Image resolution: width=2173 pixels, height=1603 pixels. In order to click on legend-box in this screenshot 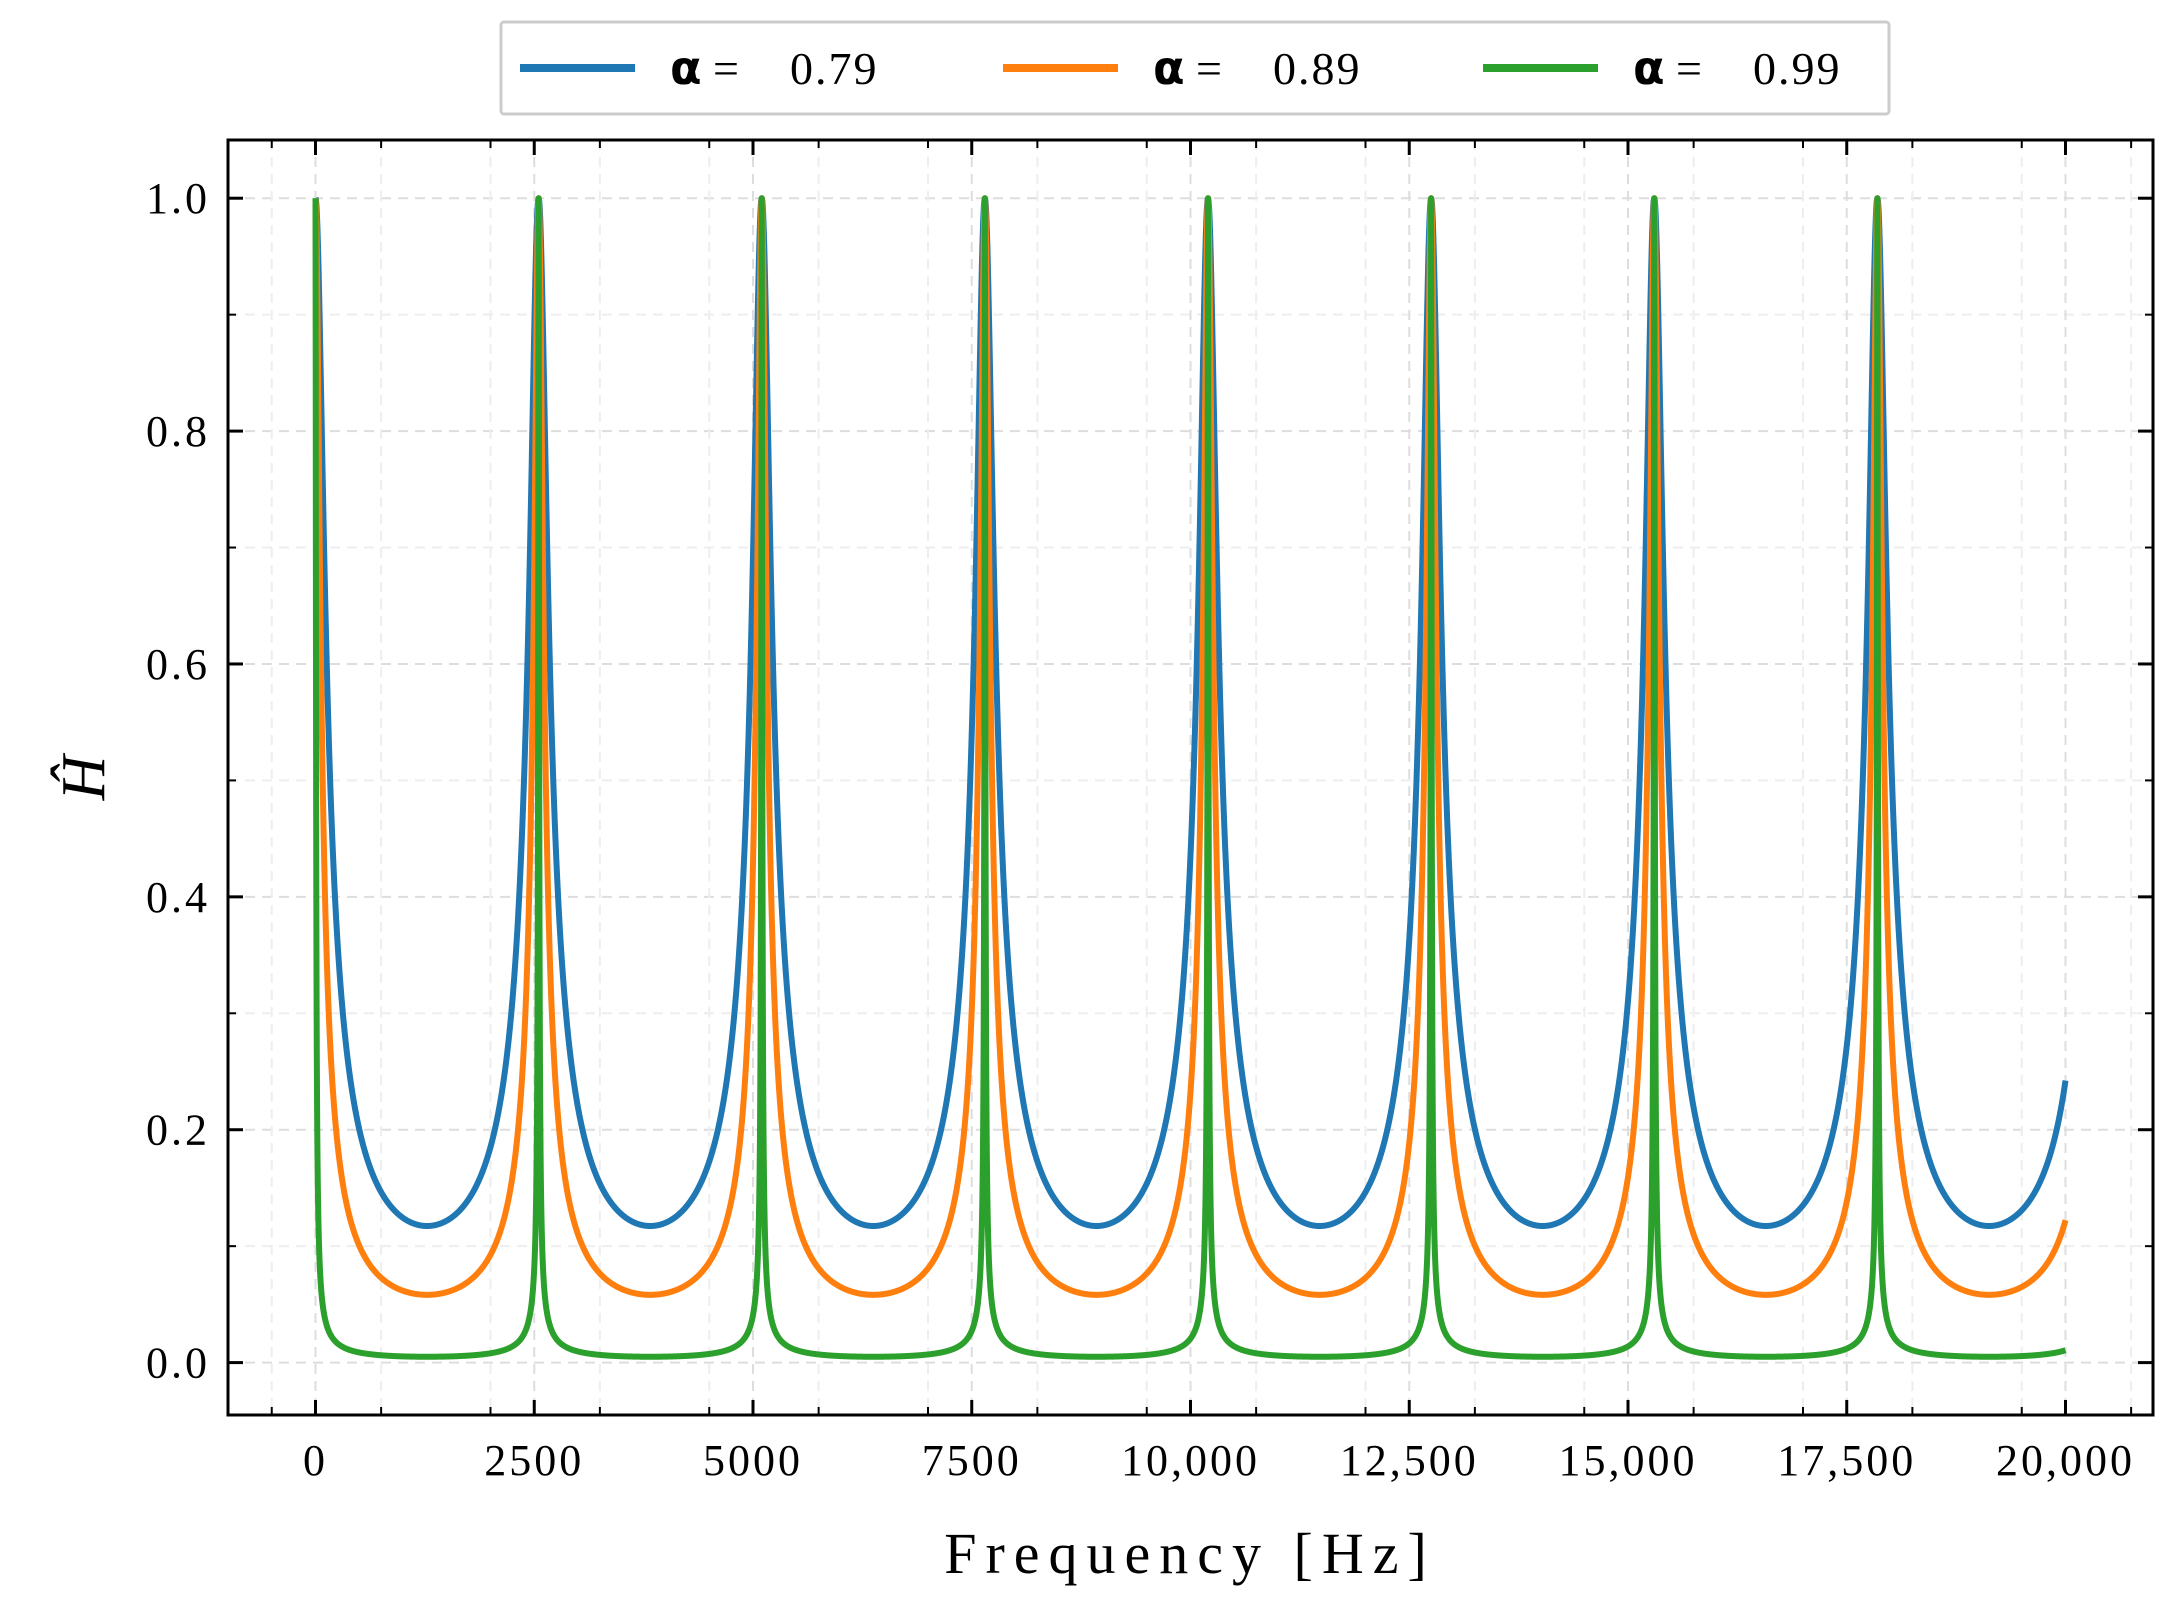, I will do `click(1195, 68)`.